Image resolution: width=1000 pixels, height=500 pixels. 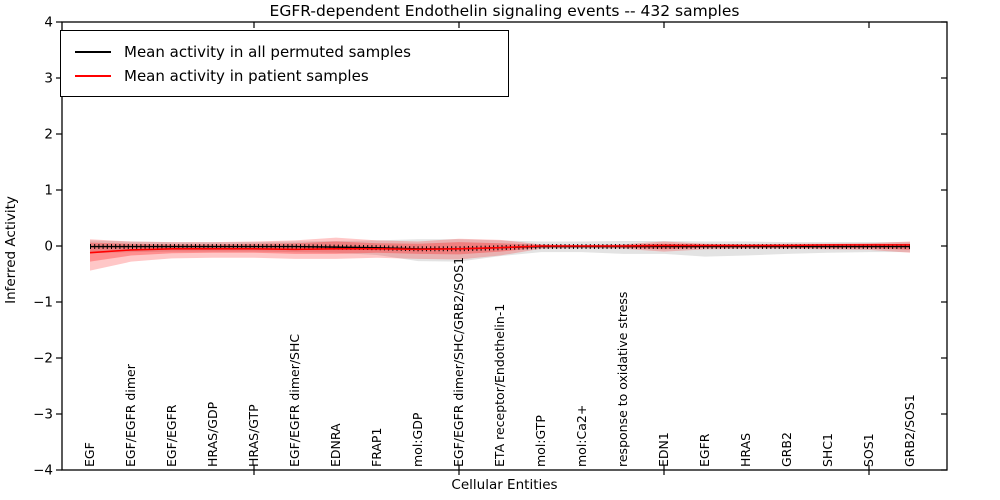 I want to click on x-category-label: HRAS/GTP, so click(x=253, y=435).